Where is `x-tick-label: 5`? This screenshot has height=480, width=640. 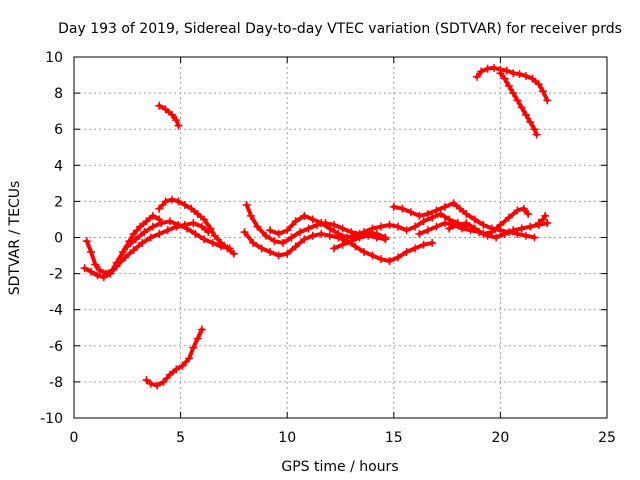
x-tick-label: 5 is located at coordinates (180, 438).